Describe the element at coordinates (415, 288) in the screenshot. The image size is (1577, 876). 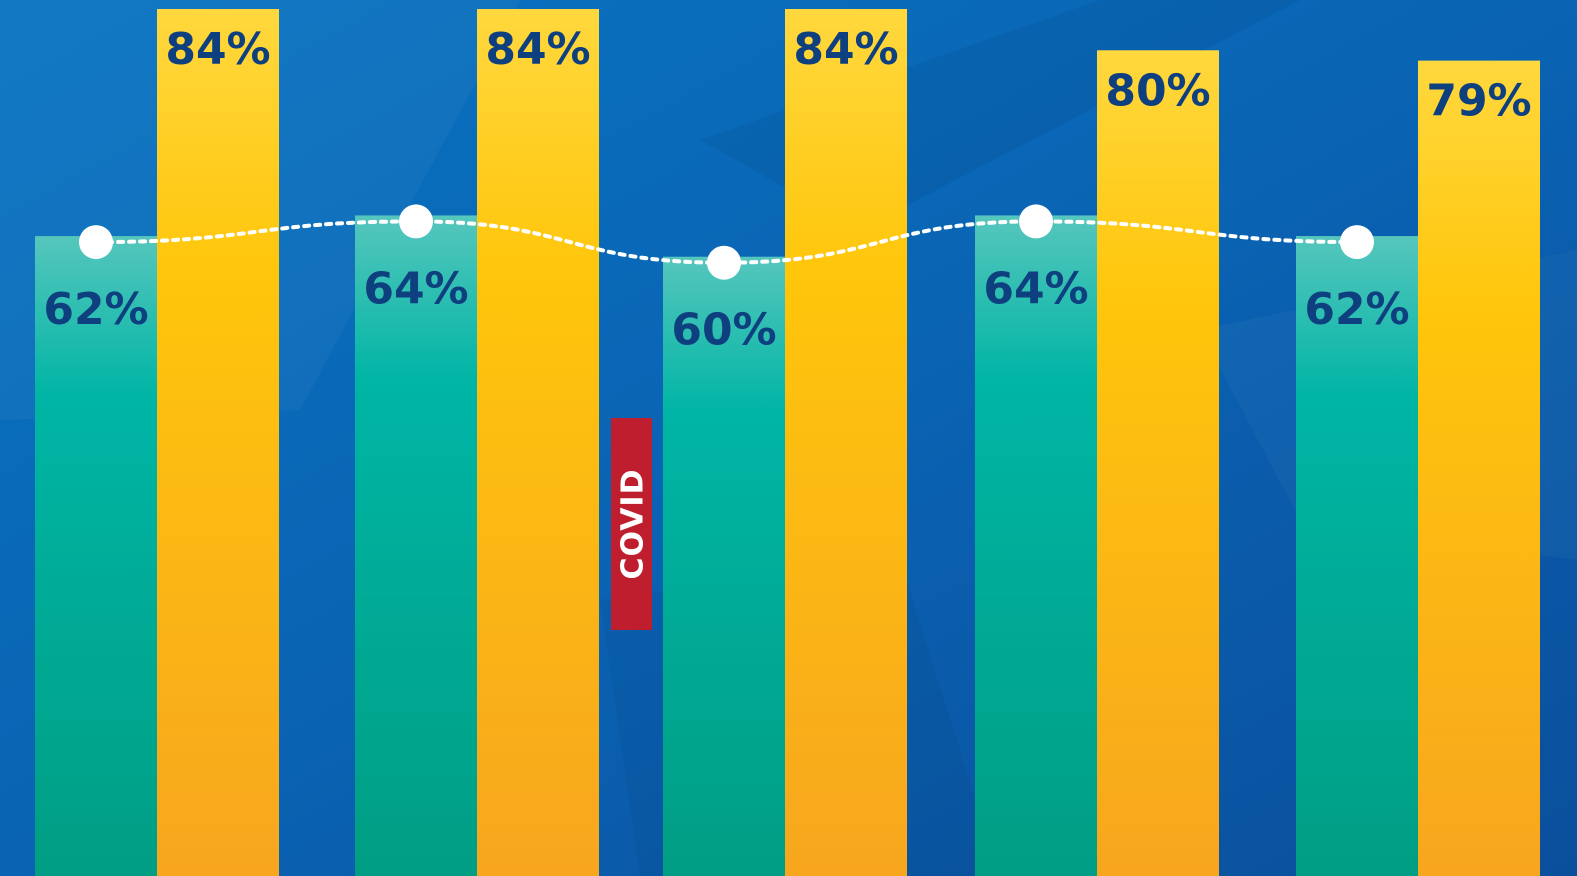
I see `data-label-s0-c1: 64%` at that location.